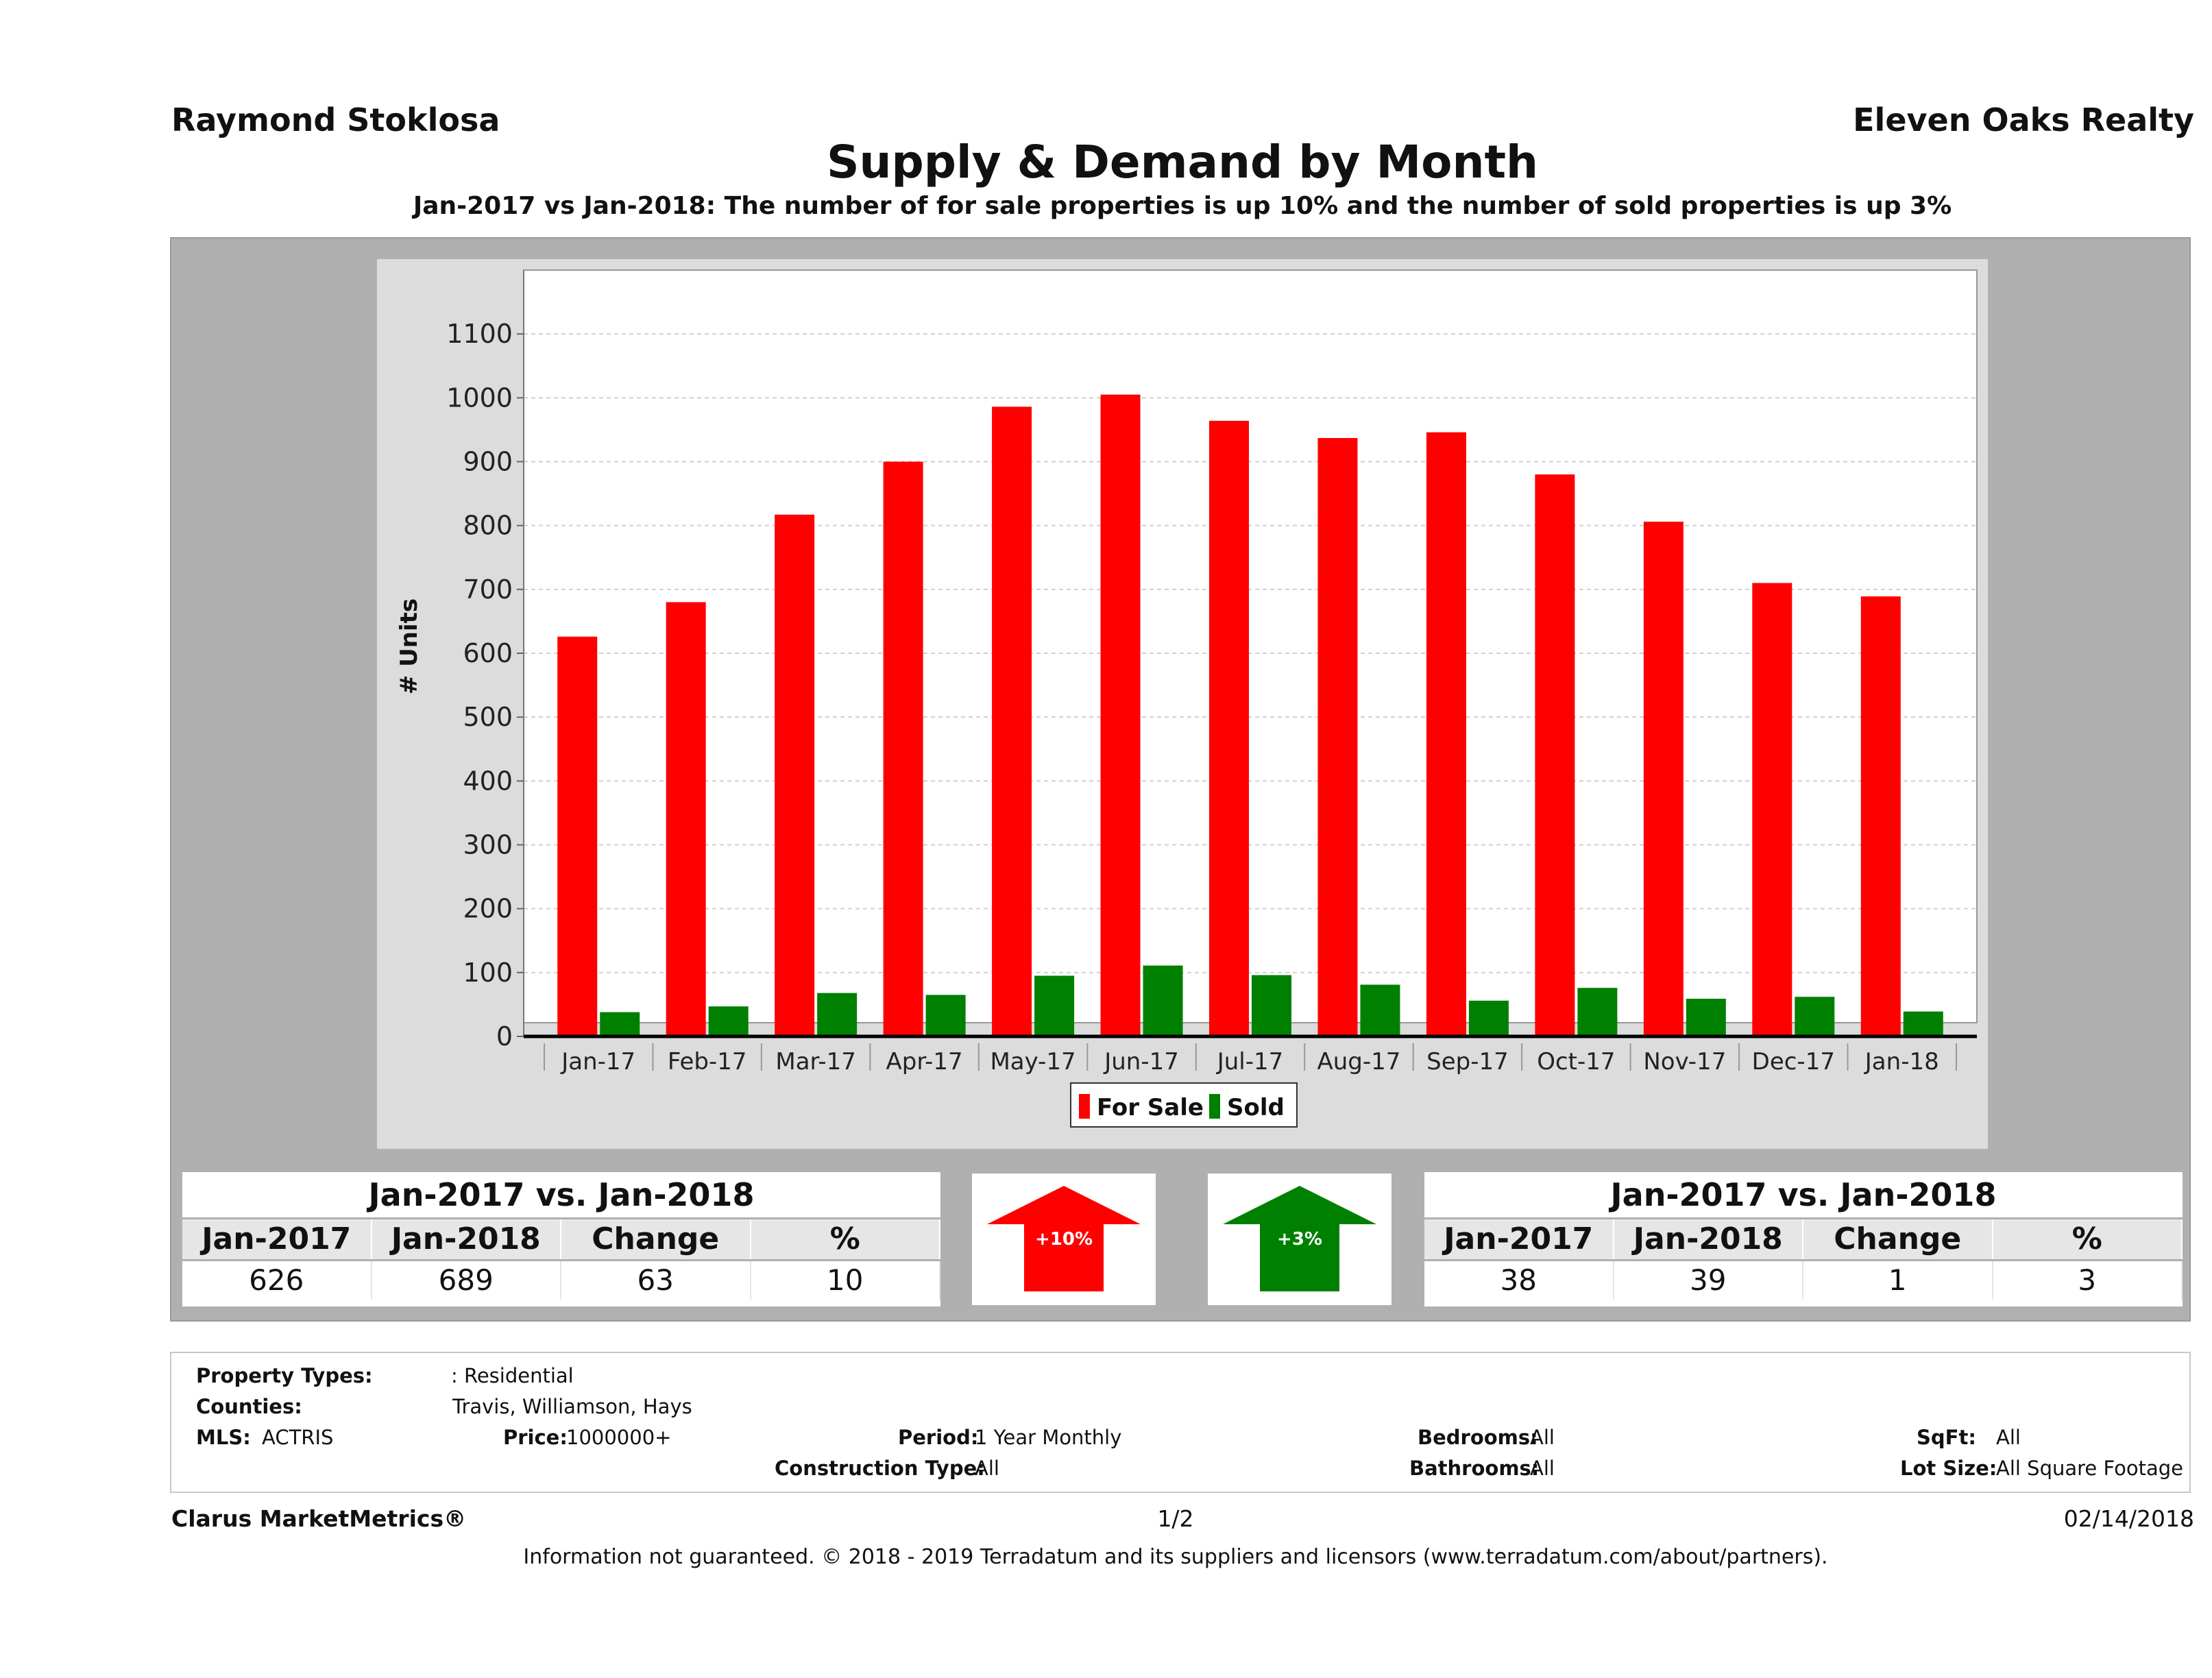  Describe the element at coordinates (1793, 1061) in the screenshot. I see `x-tick-label: Dec-17` at that location.